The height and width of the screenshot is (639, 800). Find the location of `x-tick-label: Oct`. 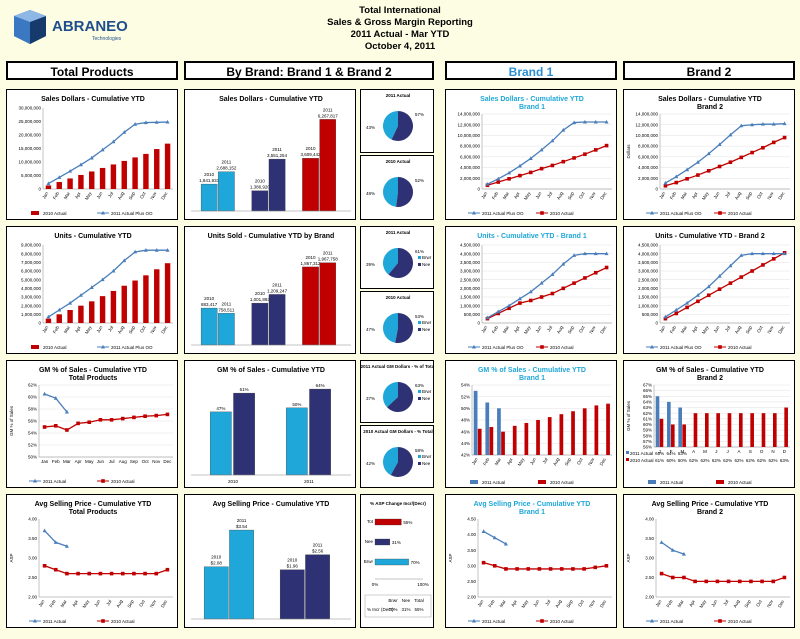

x-tick-label: Oct is located at coordinates (146, 461).